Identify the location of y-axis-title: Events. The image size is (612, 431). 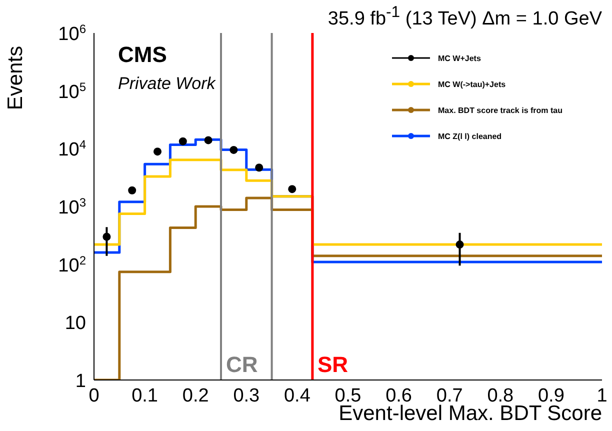
(16, 78).